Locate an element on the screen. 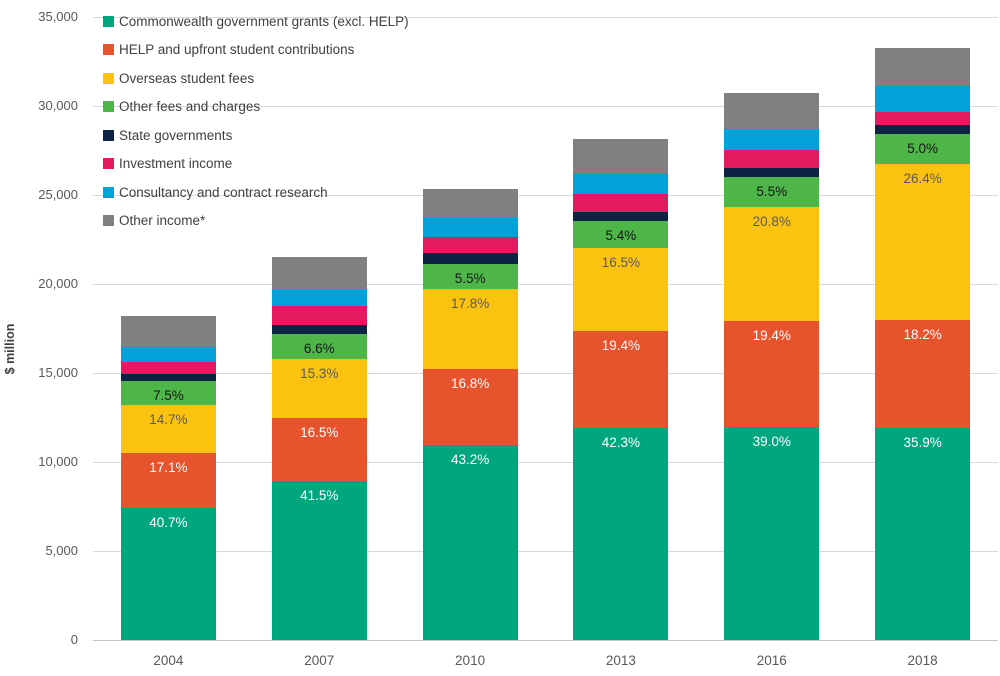  legend-item-4: Other fees and charges is located at coordinates (256, 107).